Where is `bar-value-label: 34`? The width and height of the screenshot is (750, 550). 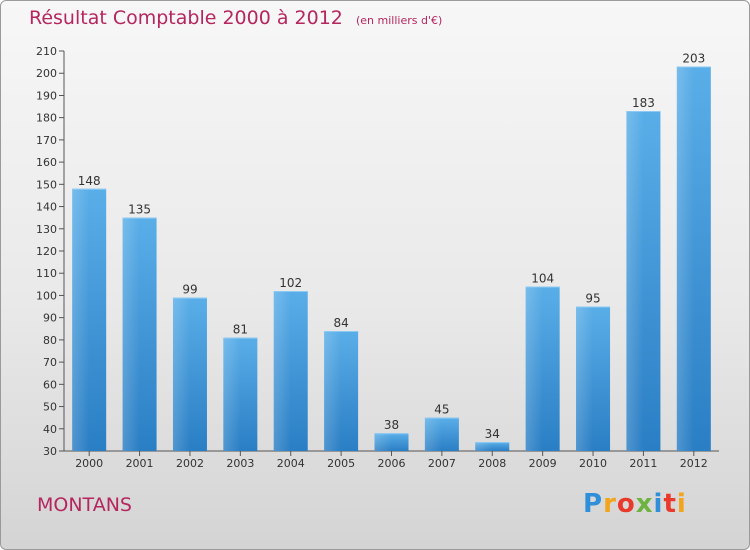
bar-value-label: 34 is located at coordinates (492, 434).